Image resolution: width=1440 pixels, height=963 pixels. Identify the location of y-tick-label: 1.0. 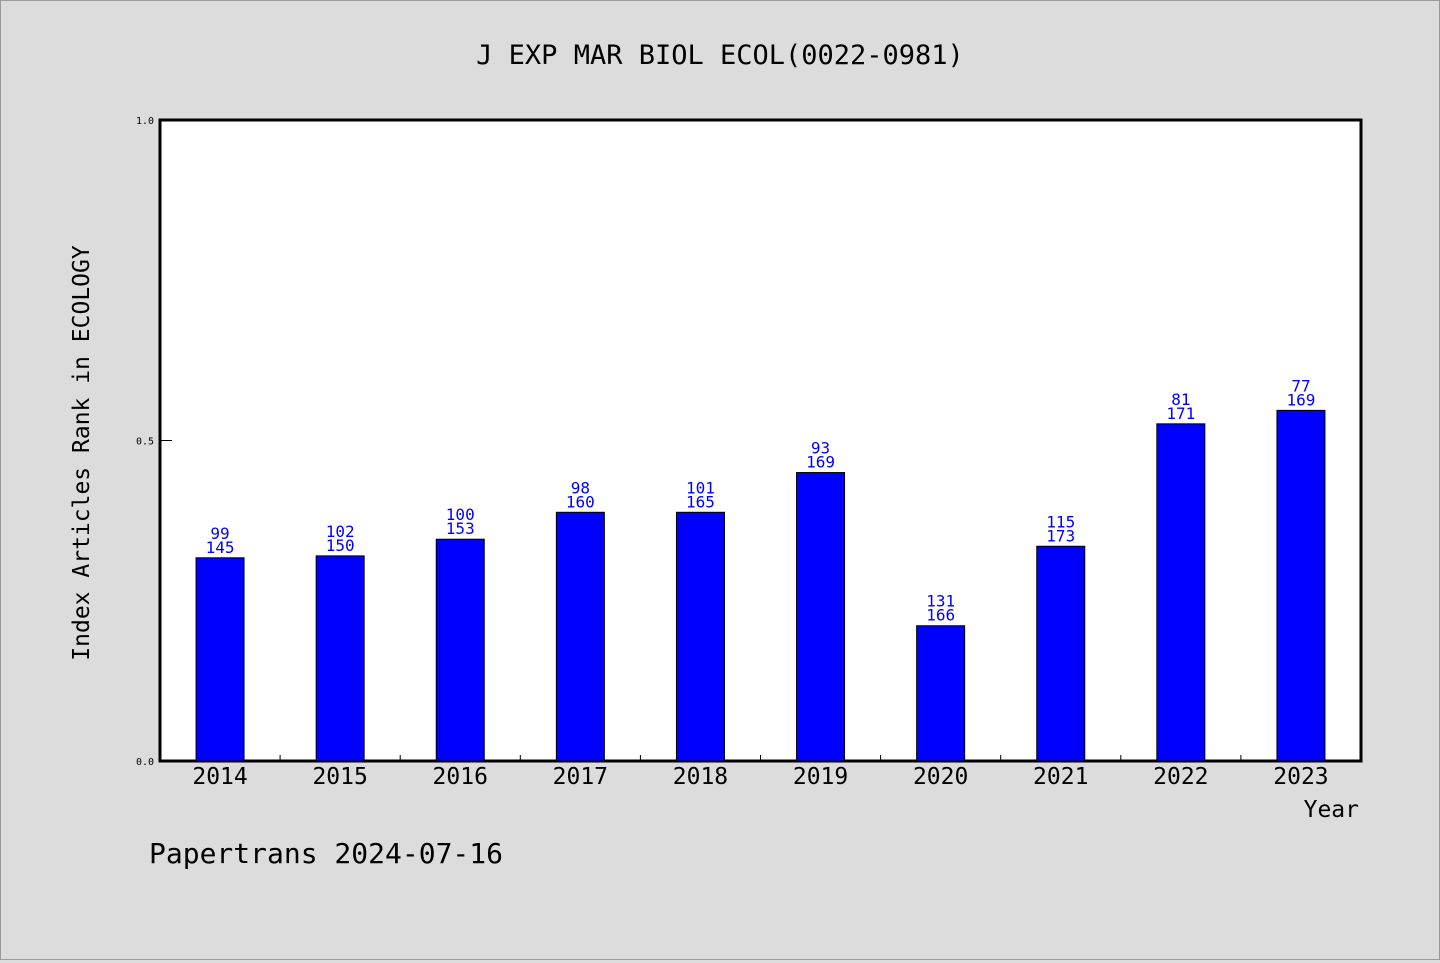
(145, 121).